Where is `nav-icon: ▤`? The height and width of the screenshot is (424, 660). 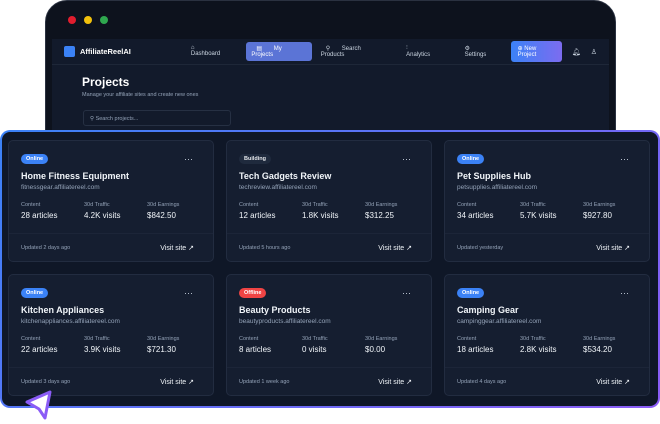 nav-icon: ▤ is located at coordinates (259, 49).